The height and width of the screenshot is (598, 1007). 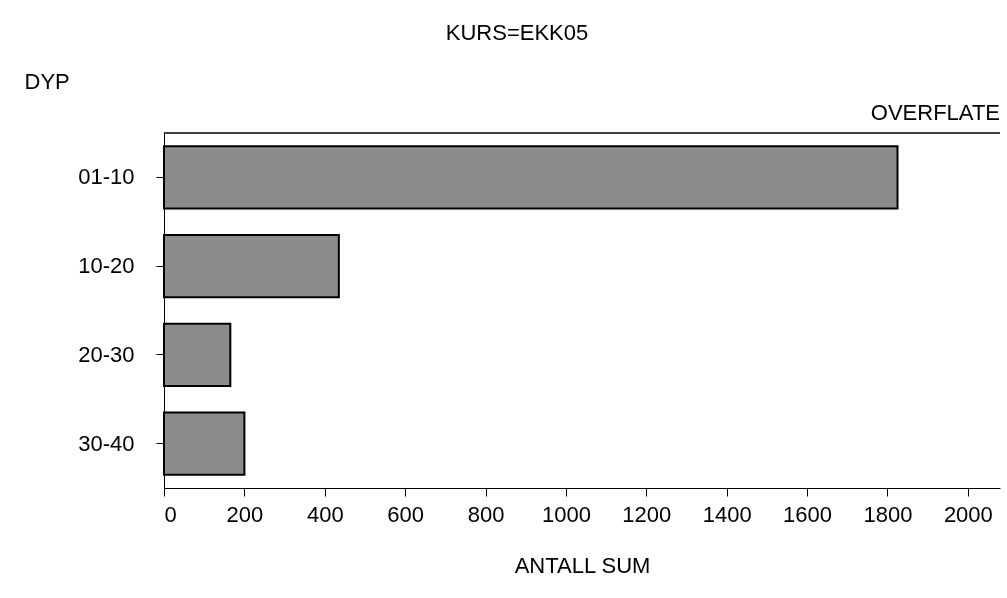 I want to click on y-tick-label: 01-10, so click(x=106, y=177).